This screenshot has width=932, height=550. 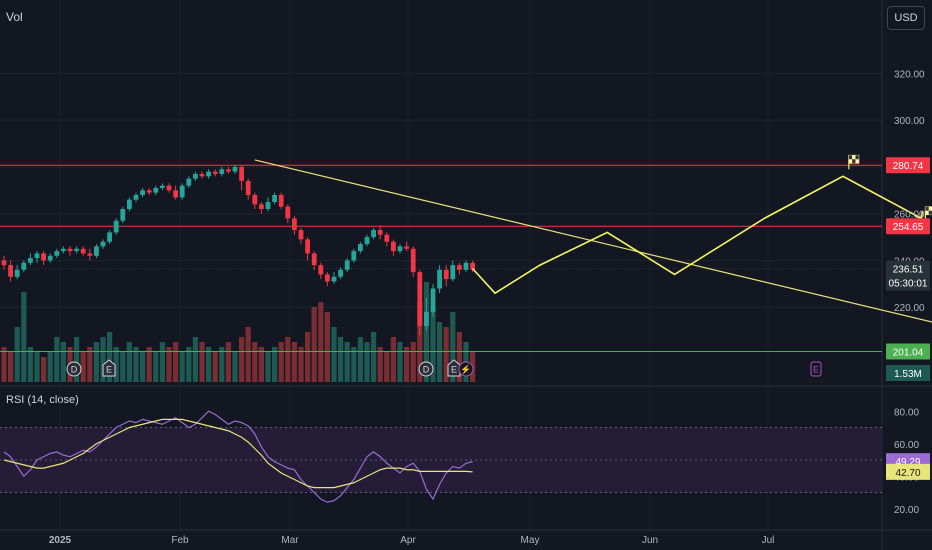 What do you see at coordinates (768, 540) in the screenshot?
I see `time-tick-label: Jul` at bounding box center [768, 540].